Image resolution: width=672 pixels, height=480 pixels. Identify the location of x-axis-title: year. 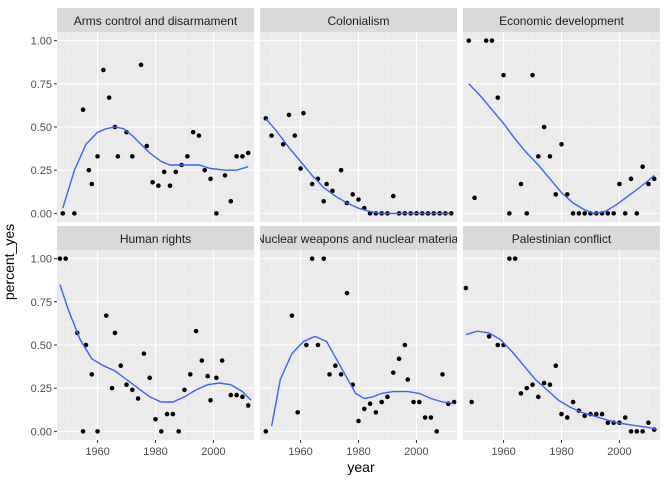
(361, 467).